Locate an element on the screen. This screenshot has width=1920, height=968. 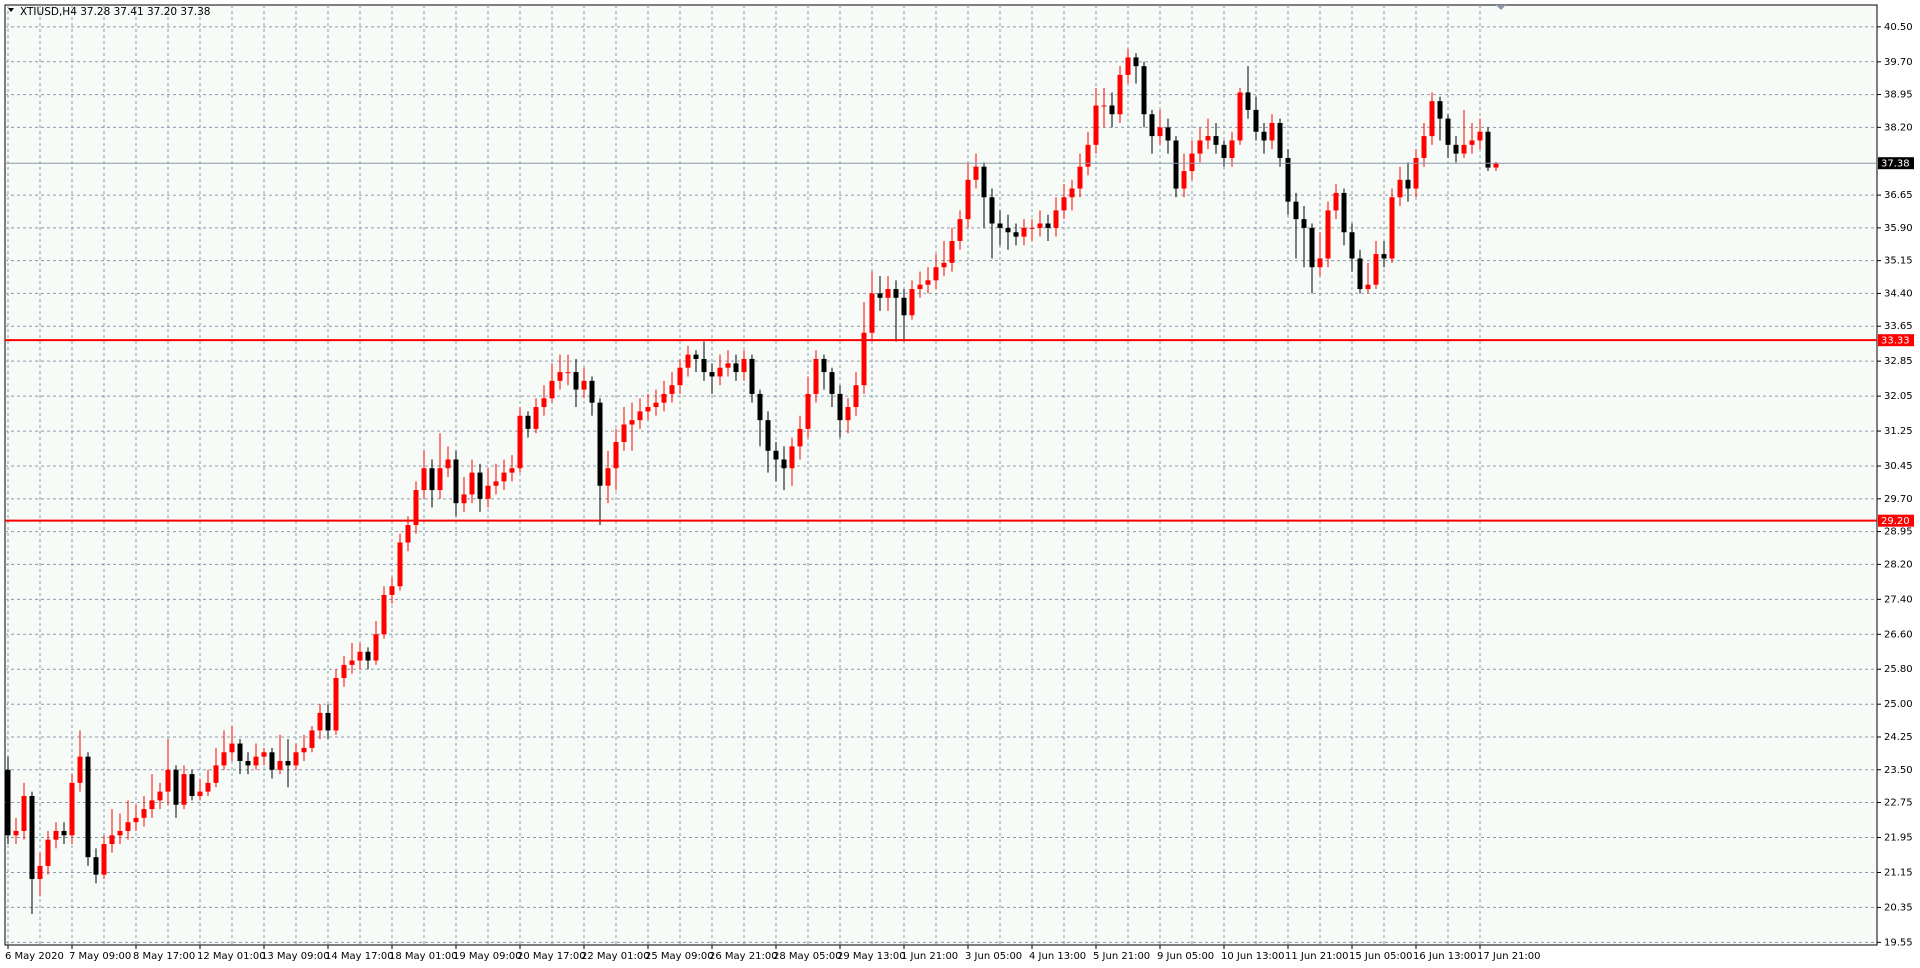
y-tick-label: 33.65 is located at coordinates (1898, 326).